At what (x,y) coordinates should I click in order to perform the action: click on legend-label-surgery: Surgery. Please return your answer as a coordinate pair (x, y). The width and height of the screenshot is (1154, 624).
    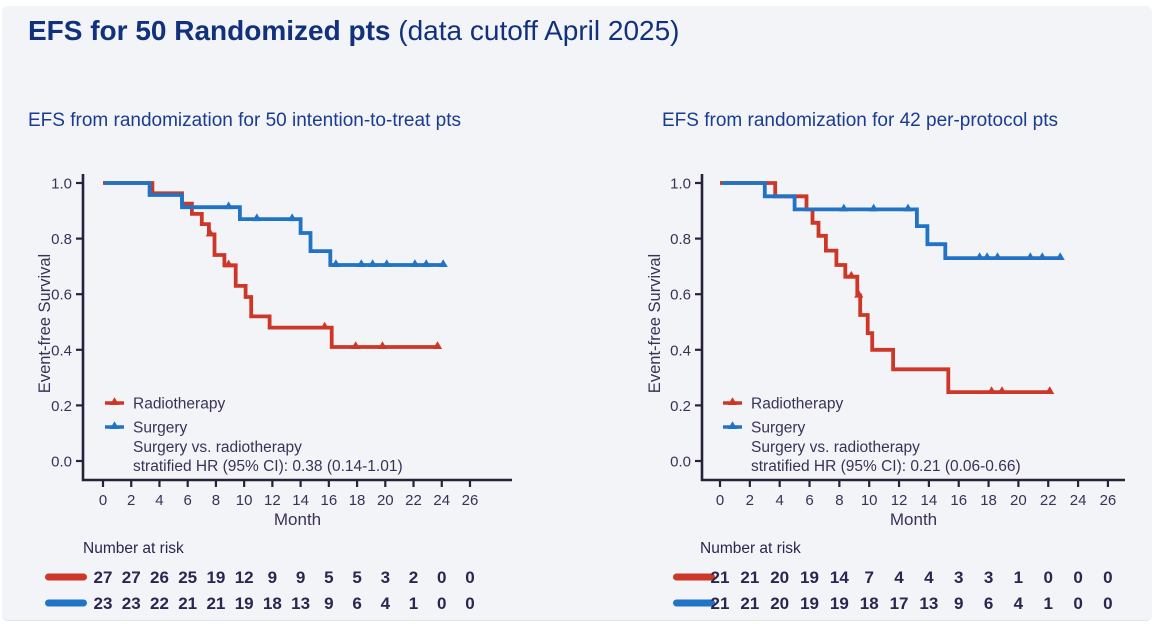
    Looking at the image, I should click on (778, 428).